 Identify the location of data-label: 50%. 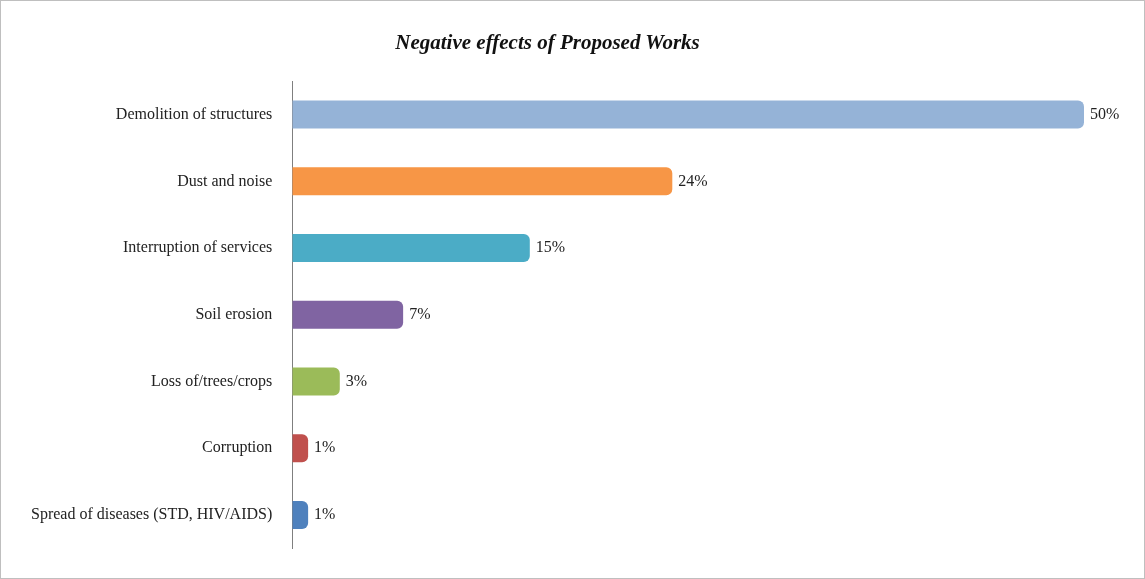
(1105, 113).